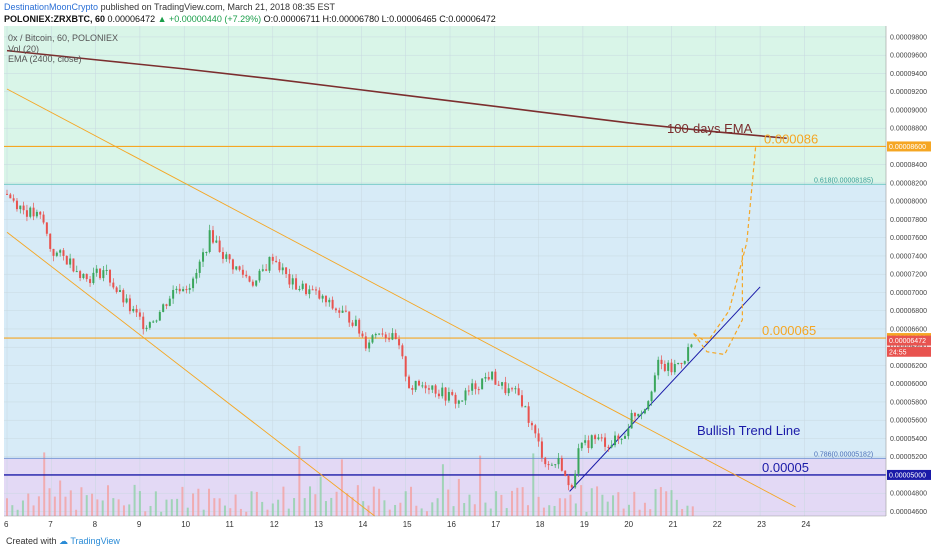 The height and width of the screenshot is (550, 932). I want to click on high-label: H:, so click(327, 19).